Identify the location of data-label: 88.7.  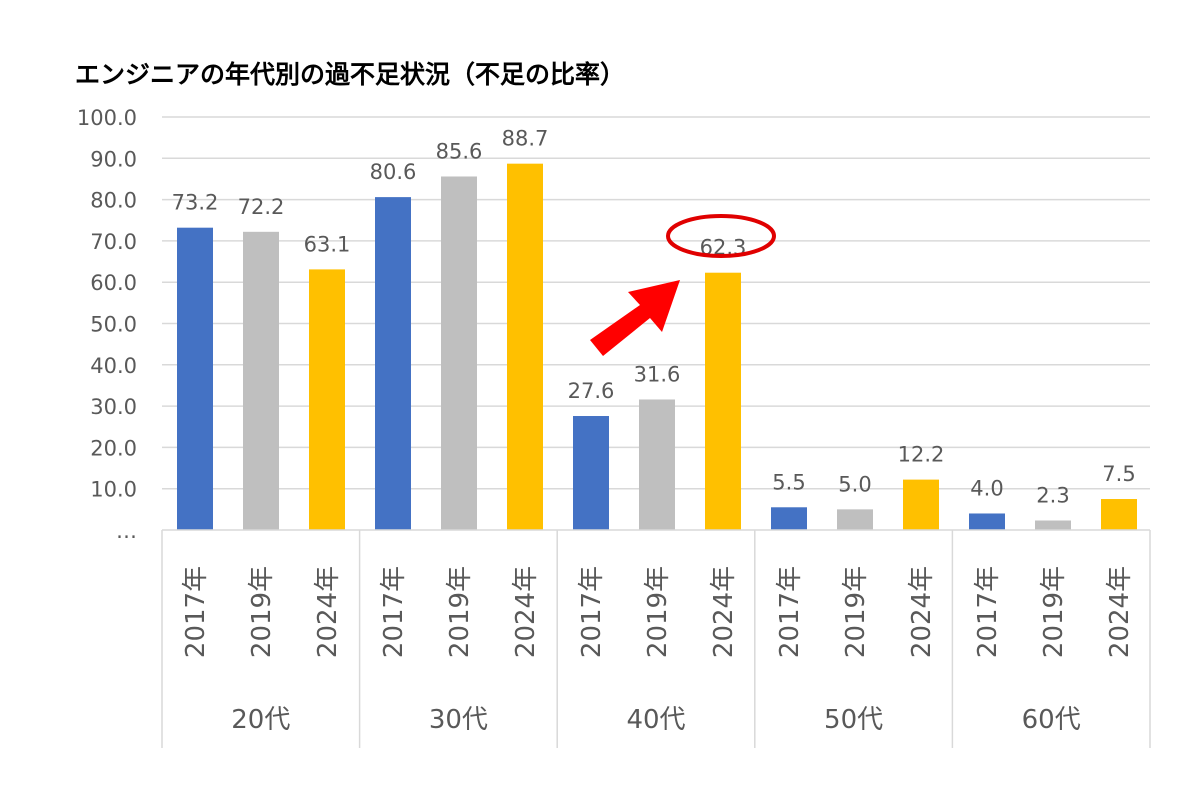
(525, 139).